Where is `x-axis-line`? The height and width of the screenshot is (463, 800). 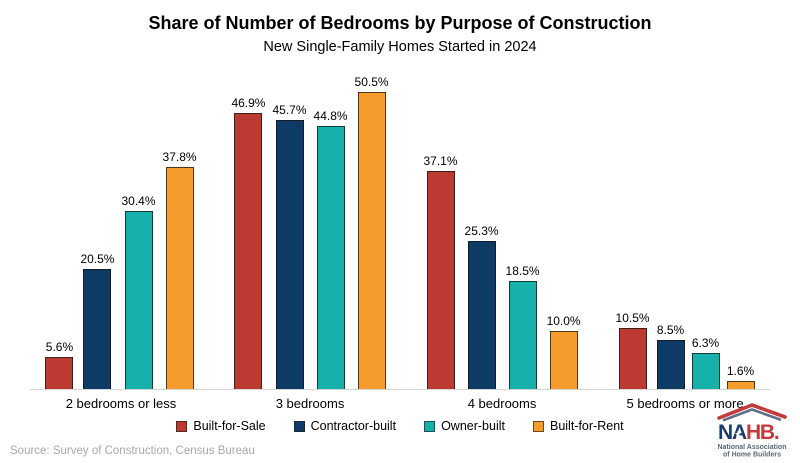 x-axis-line is located at coordinates (400, 389).